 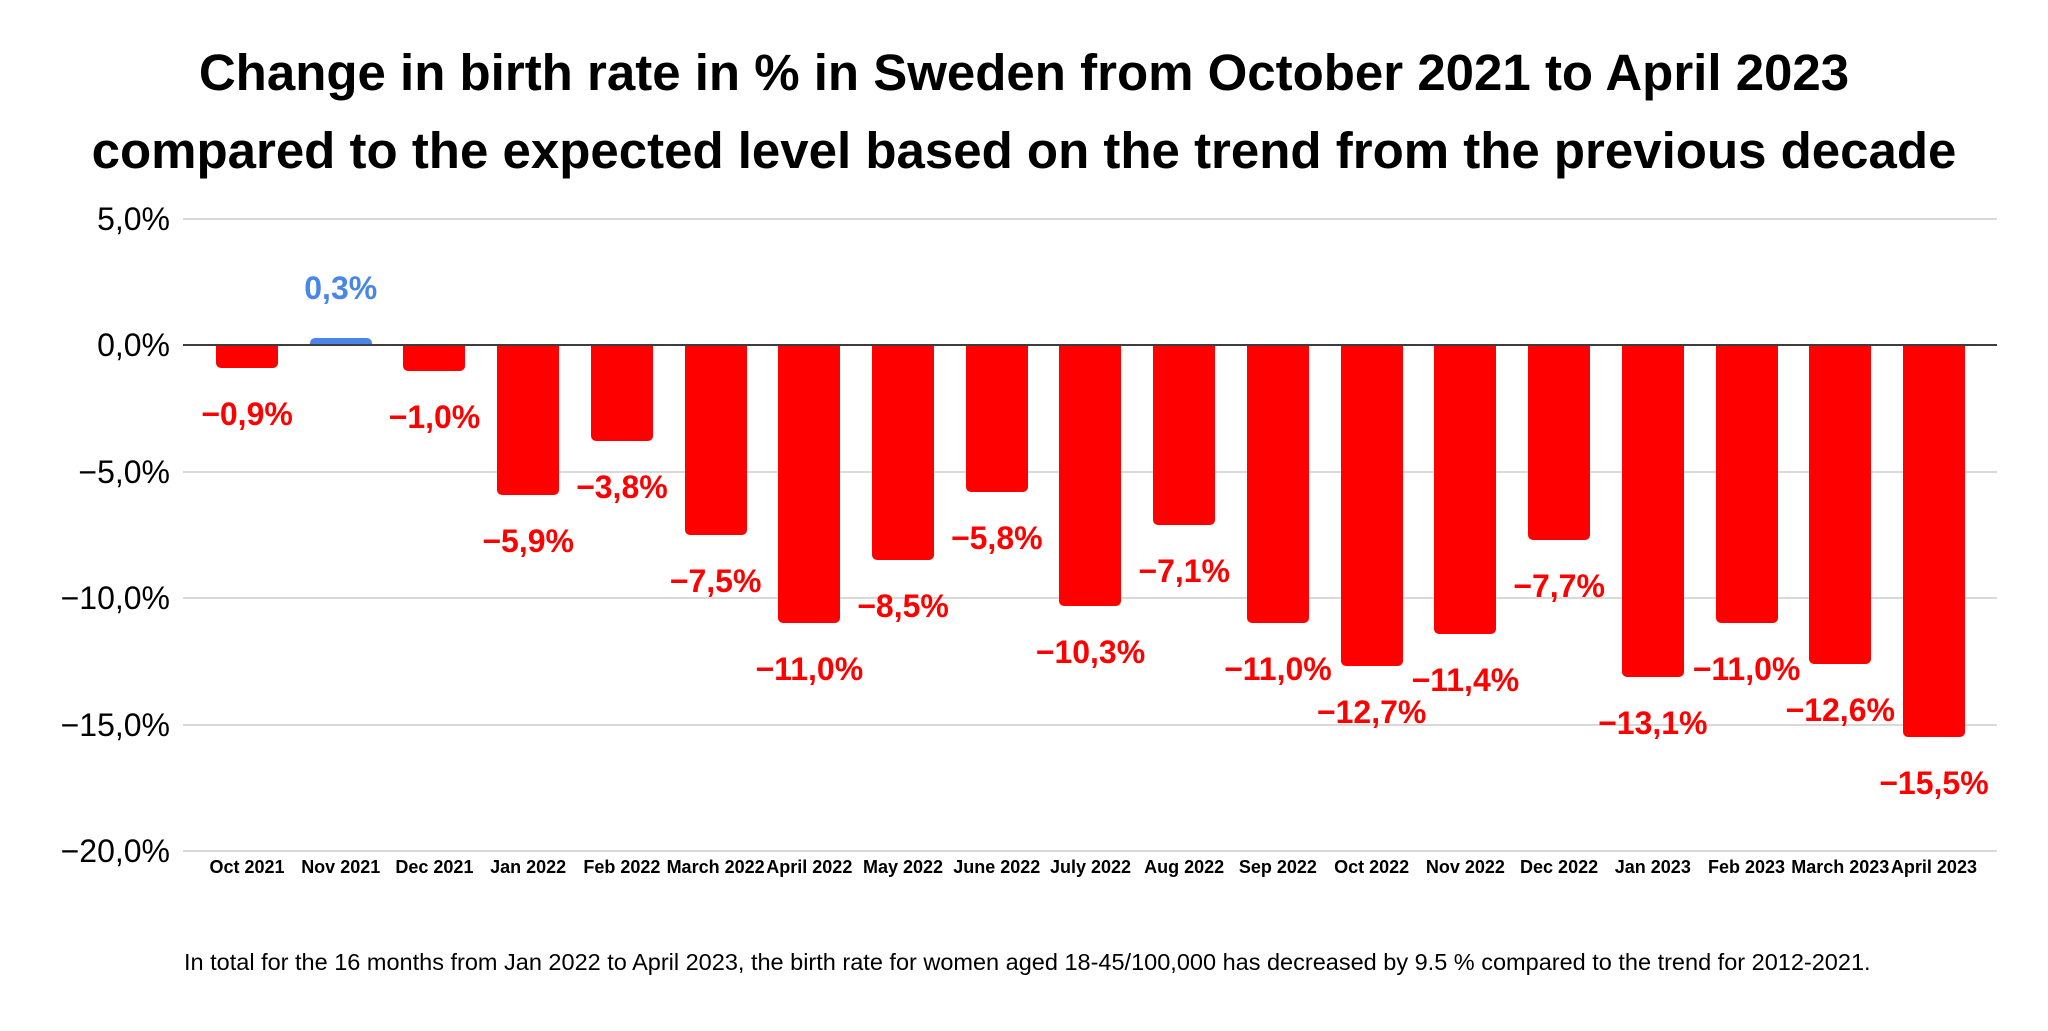 What do you see at coordinates (996, 538) in the screenshot?
I see `data-label-june-2022: −5,8%` at bounding box center [996, 538].